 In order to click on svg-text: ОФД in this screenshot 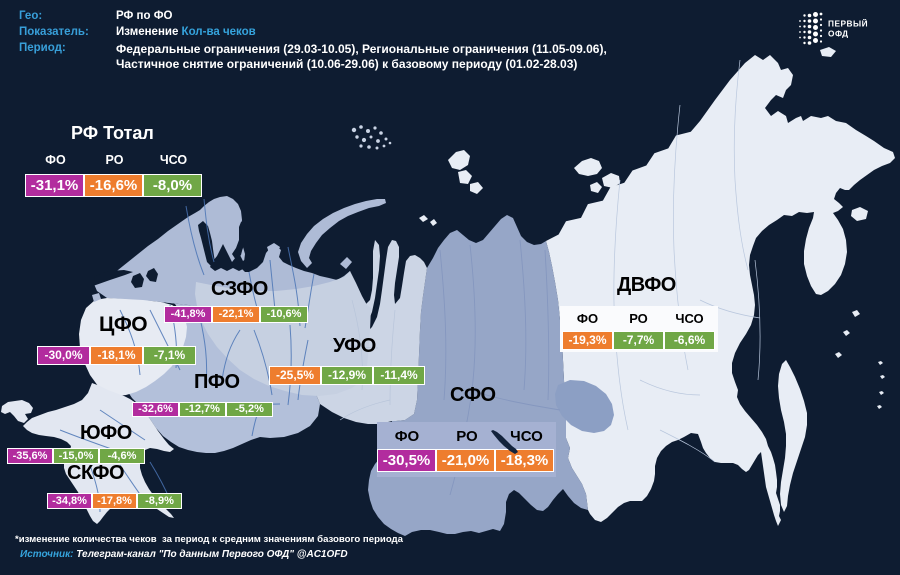, I will do `click(838, 34)`.